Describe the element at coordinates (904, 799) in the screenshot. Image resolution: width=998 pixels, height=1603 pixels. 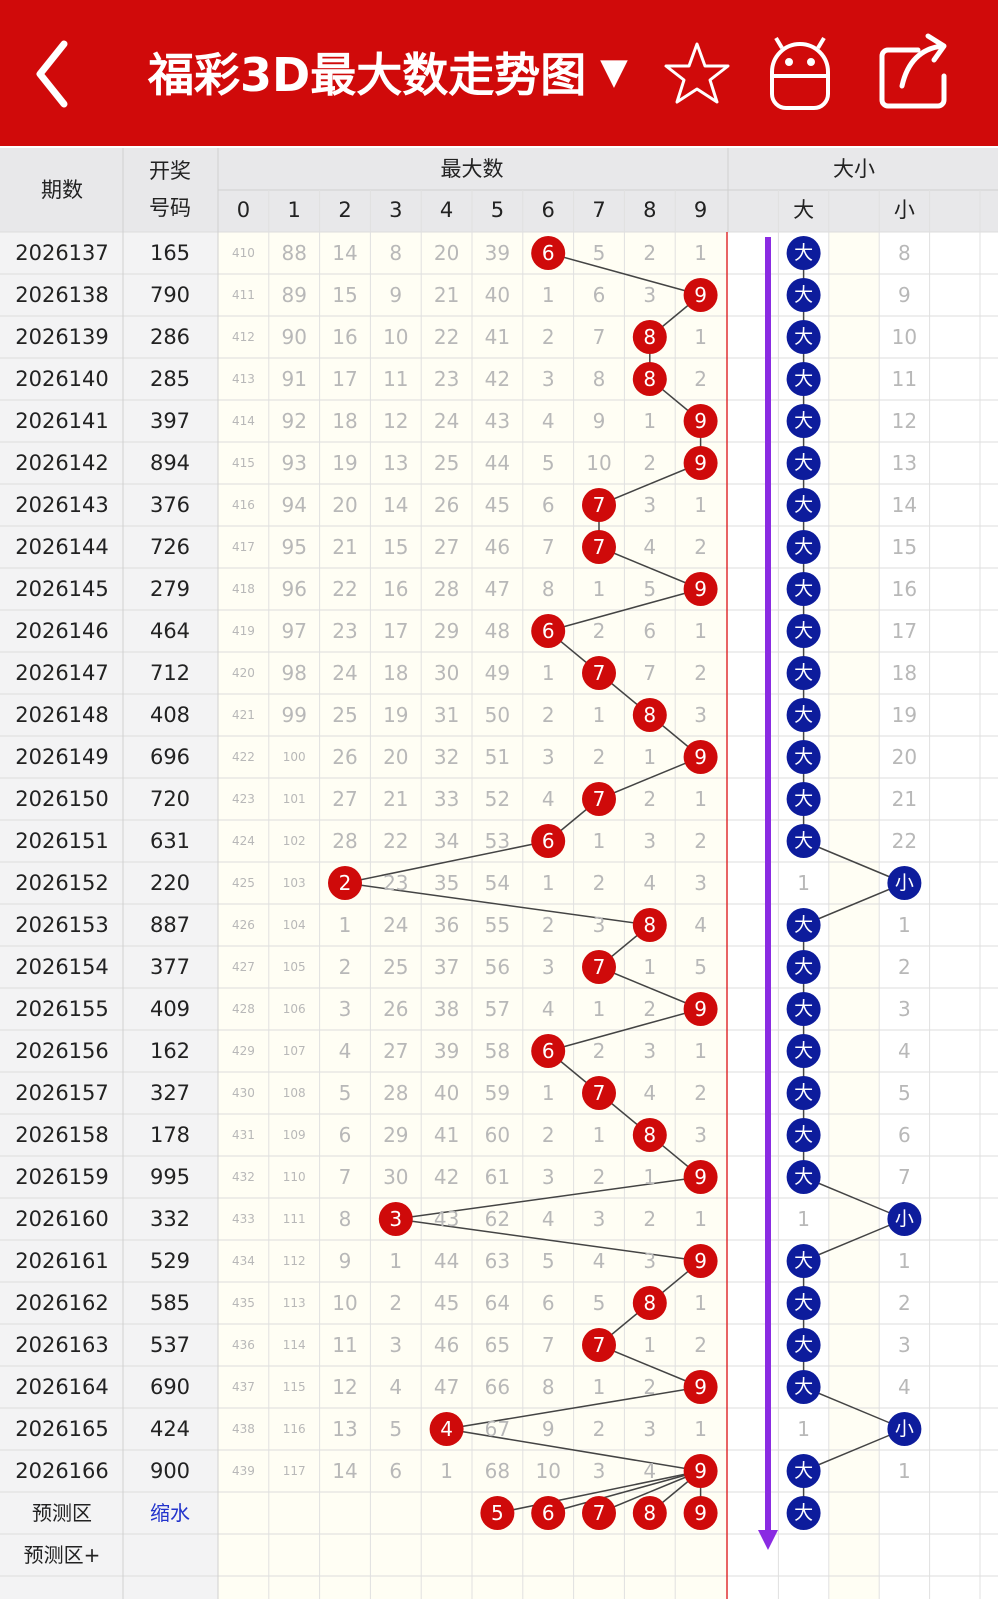
I see `miss-count: 21` at that location.